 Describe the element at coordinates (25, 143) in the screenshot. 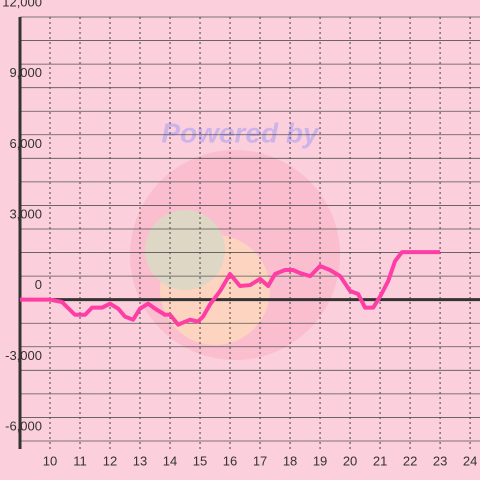

I see `y-tick-label: 6,000` at that location.